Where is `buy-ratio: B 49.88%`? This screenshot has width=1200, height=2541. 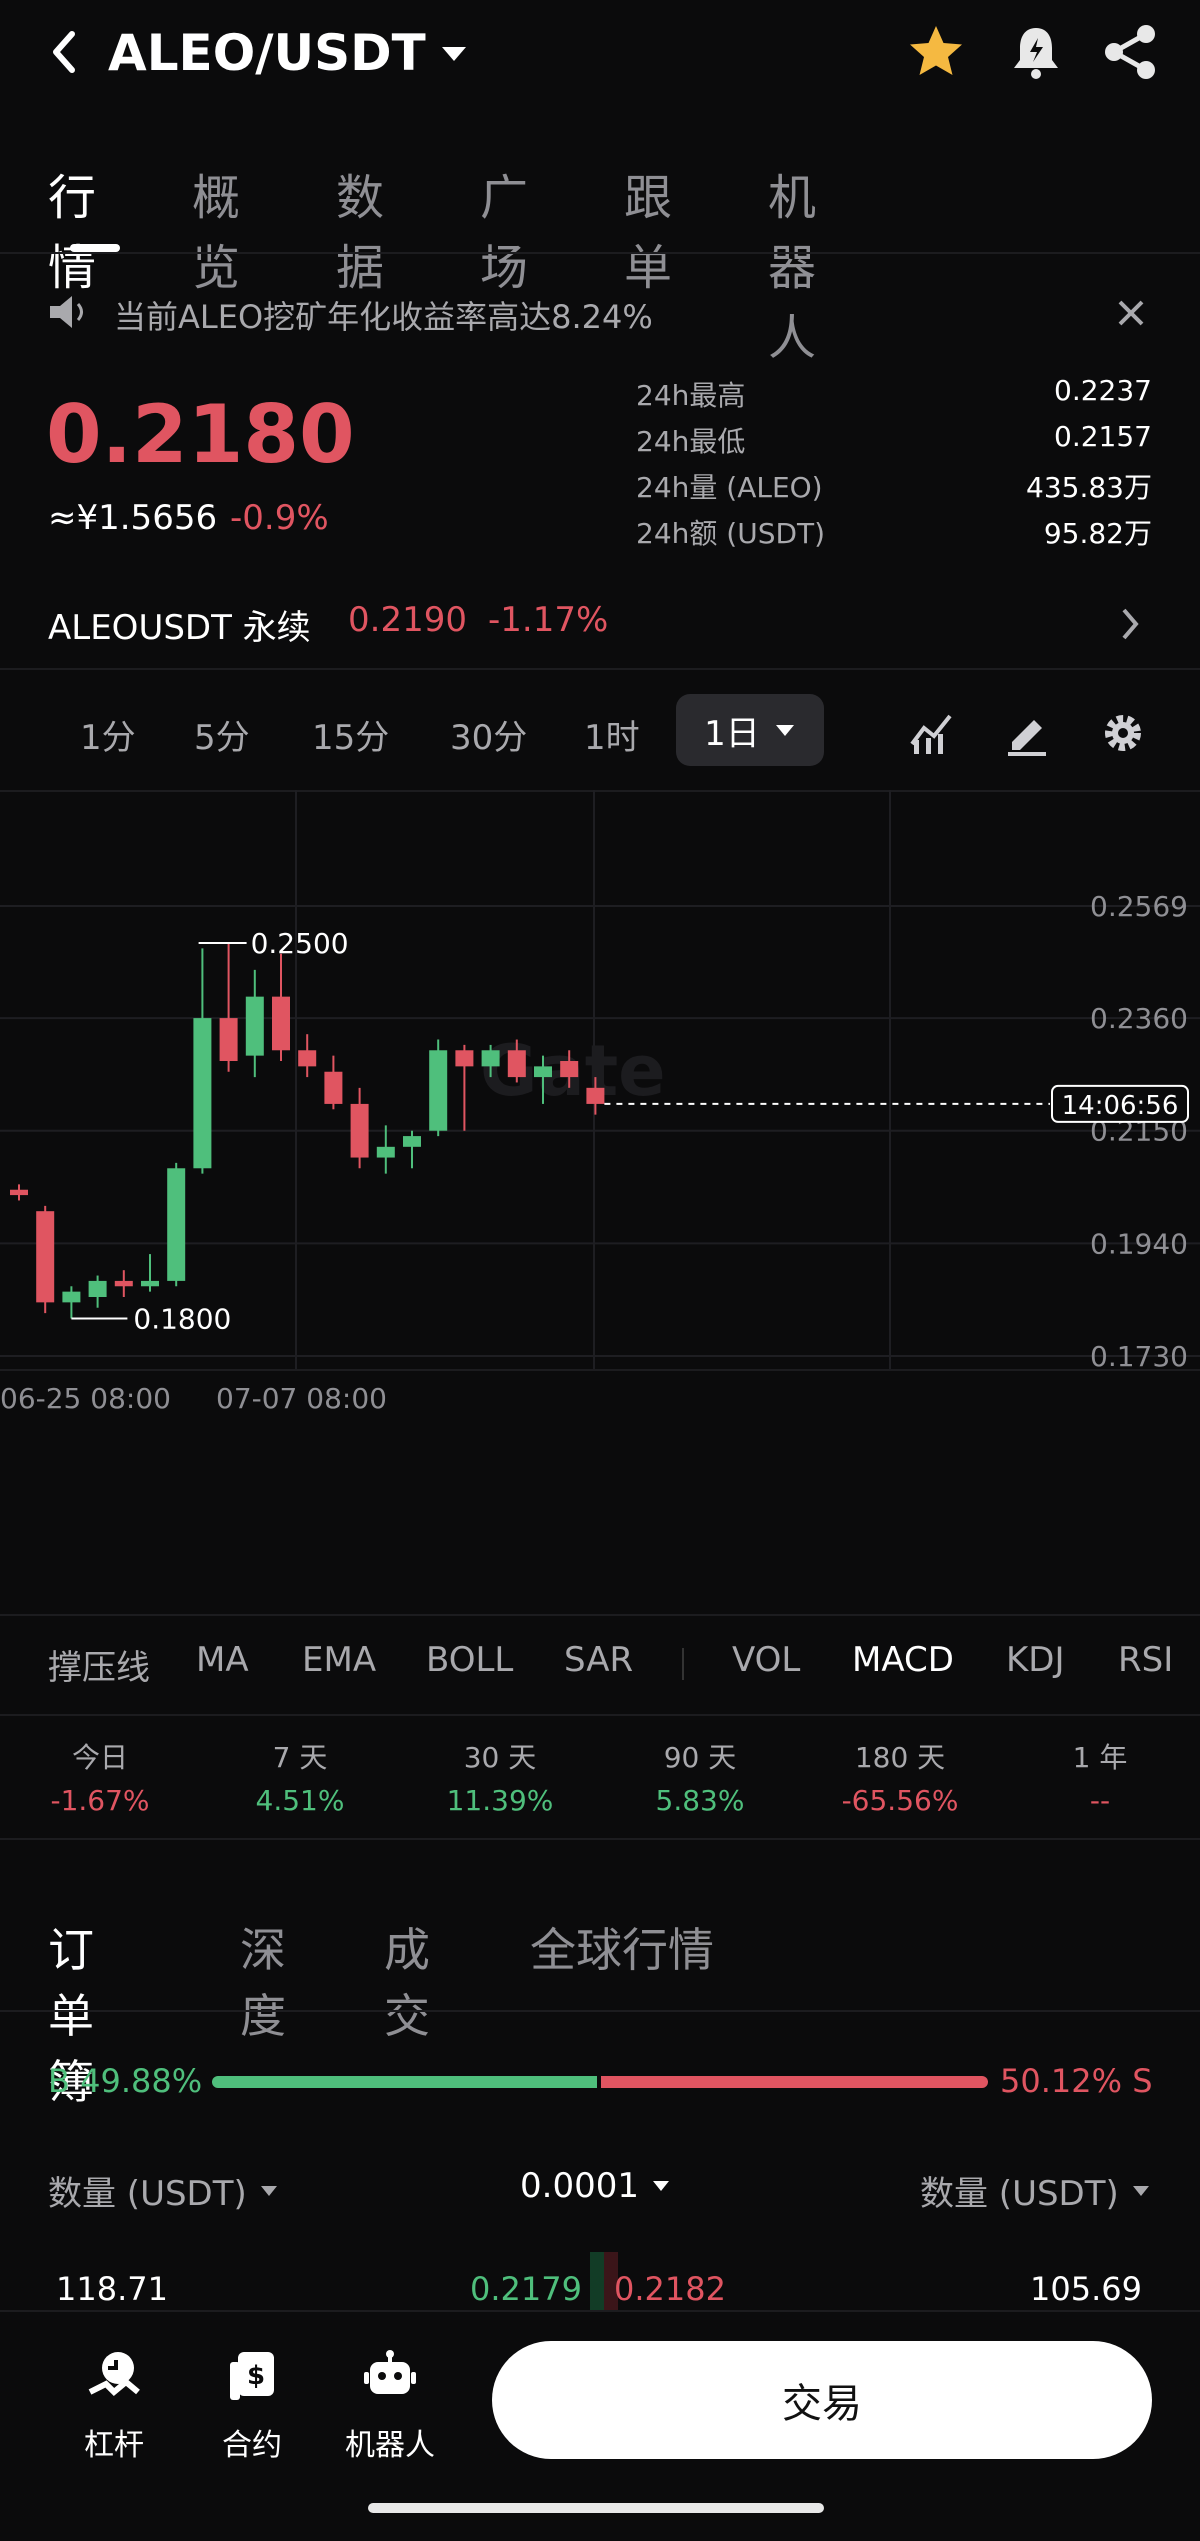 buy-ratio: B 49.88% is located at coordinates (125, 2081).